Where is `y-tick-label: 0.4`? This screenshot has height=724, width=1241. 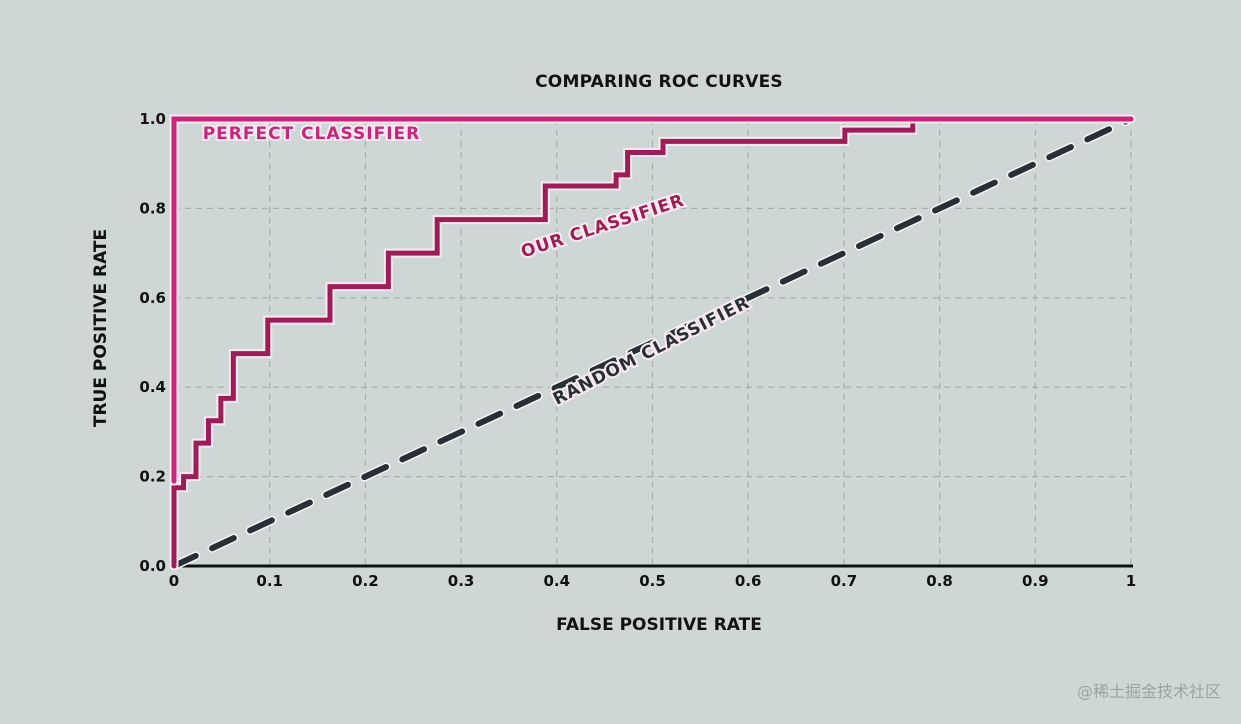
y-tick-label: 0.4 is located at coordinates (152, 387).